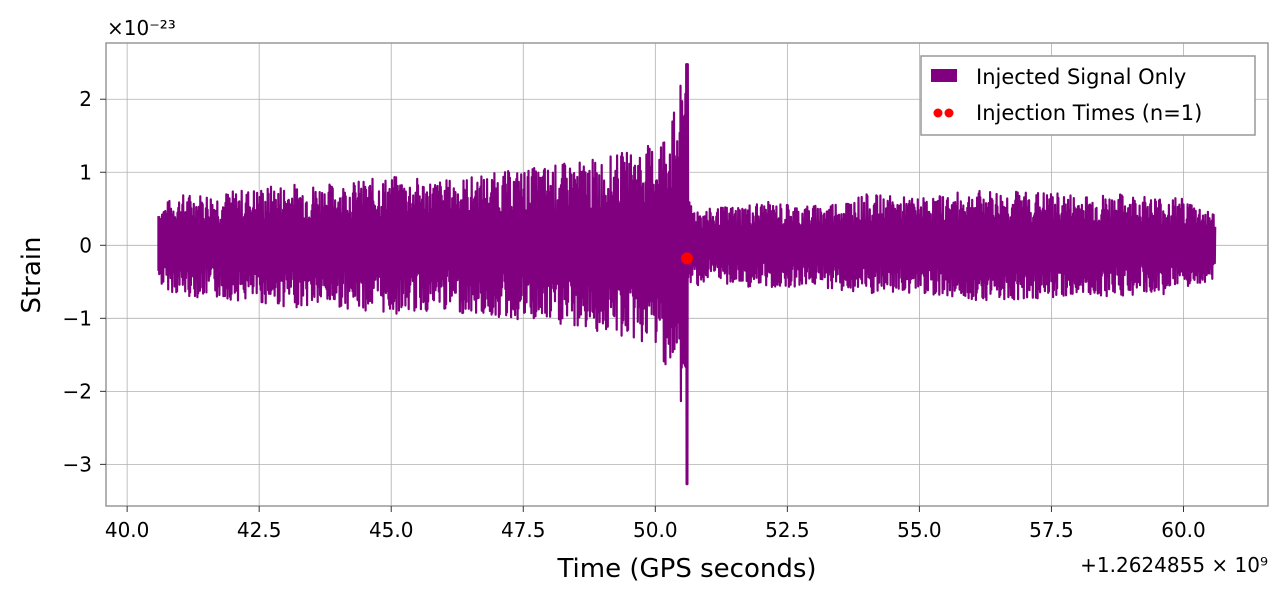 This screenshot has width=1283, height=598. What do you see at coordinates (919, 530) in the screenshot?
I see `x-tick-label: 55.0` at bounding box center [919, 530].